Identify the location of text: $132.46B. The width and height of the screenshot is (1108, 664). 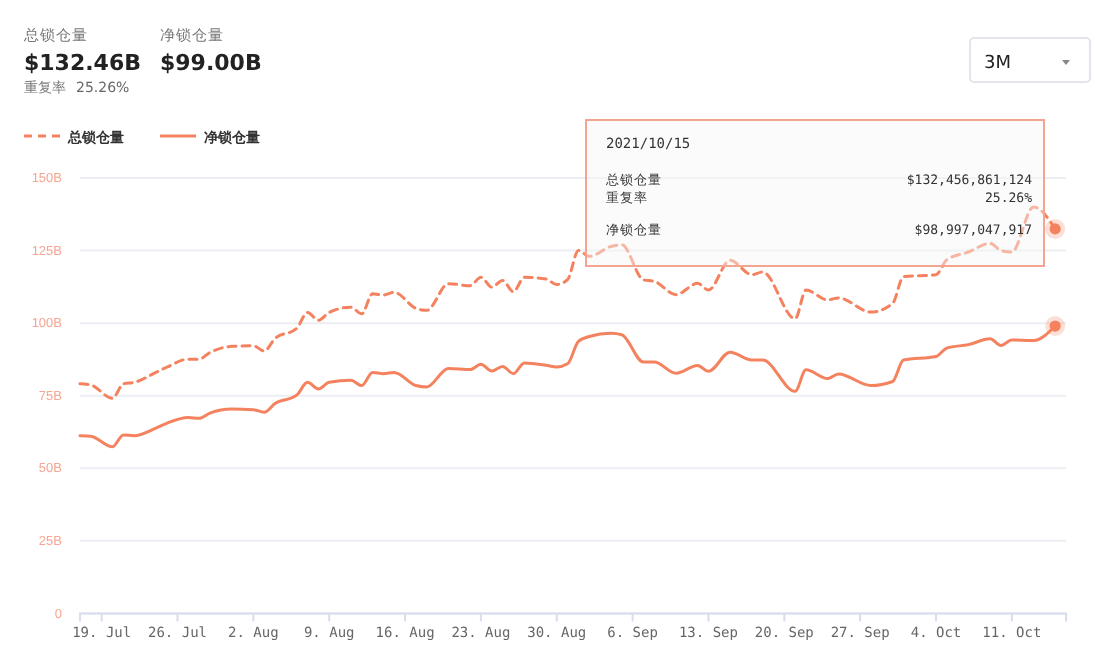
(82, 63).